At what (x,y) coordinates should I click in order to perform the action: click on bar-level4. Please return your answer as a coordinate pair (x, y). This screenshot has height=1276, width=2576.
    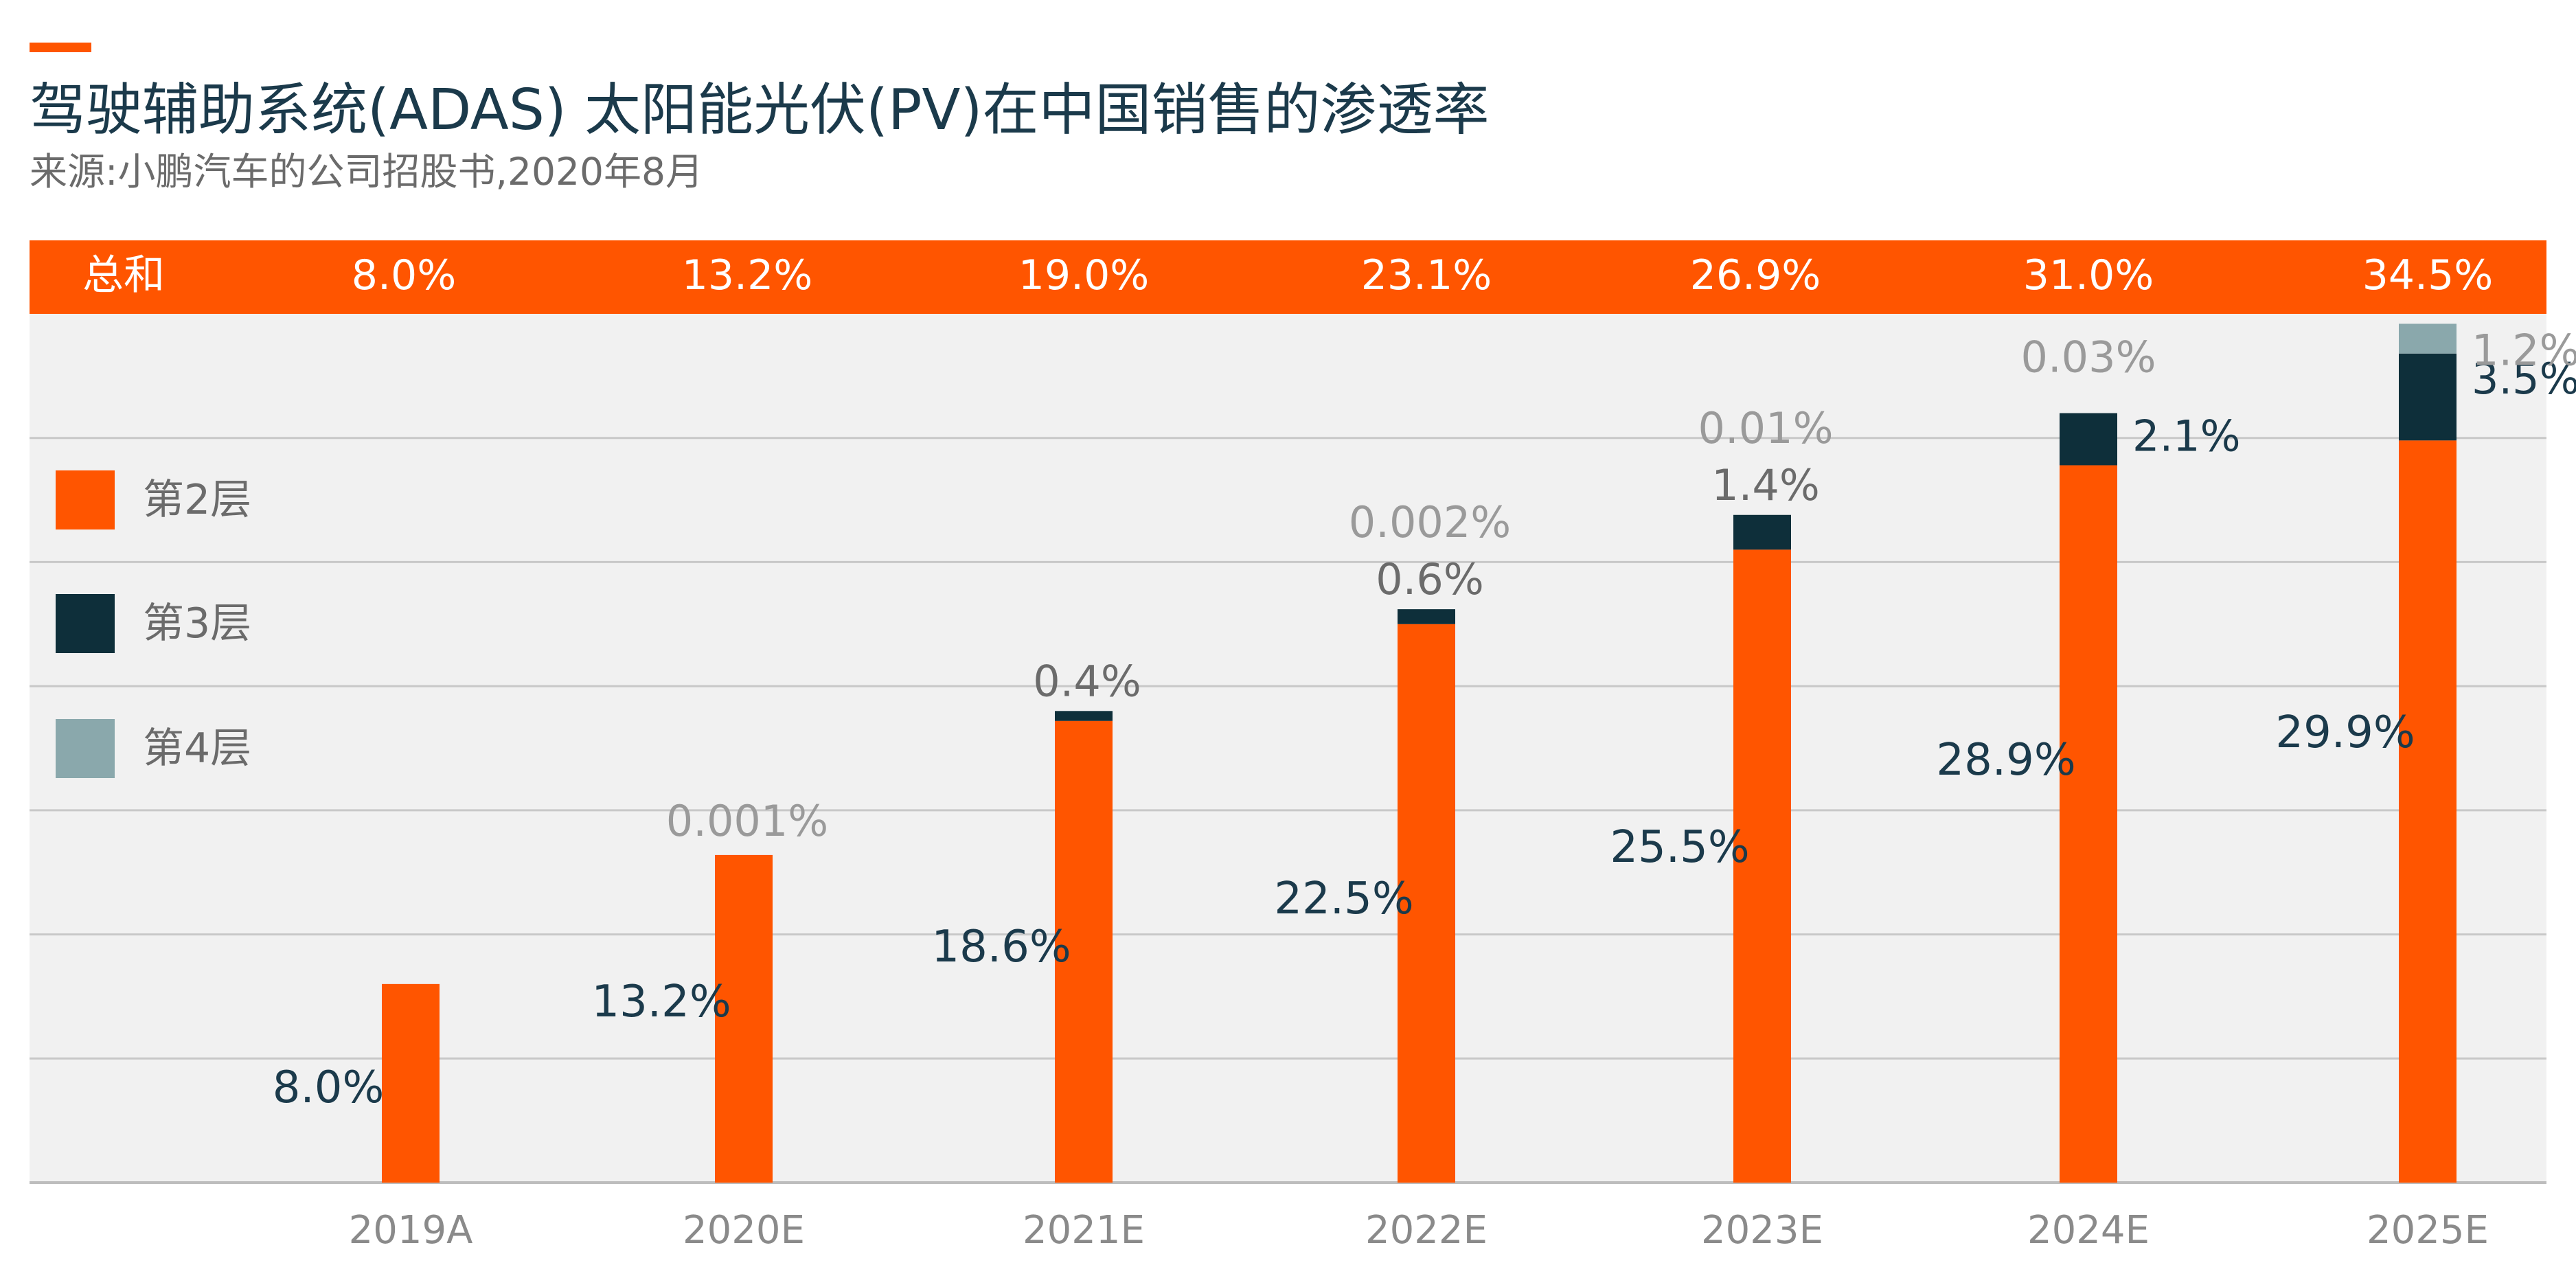
    Looking at the image, I should click on (2428, 338).